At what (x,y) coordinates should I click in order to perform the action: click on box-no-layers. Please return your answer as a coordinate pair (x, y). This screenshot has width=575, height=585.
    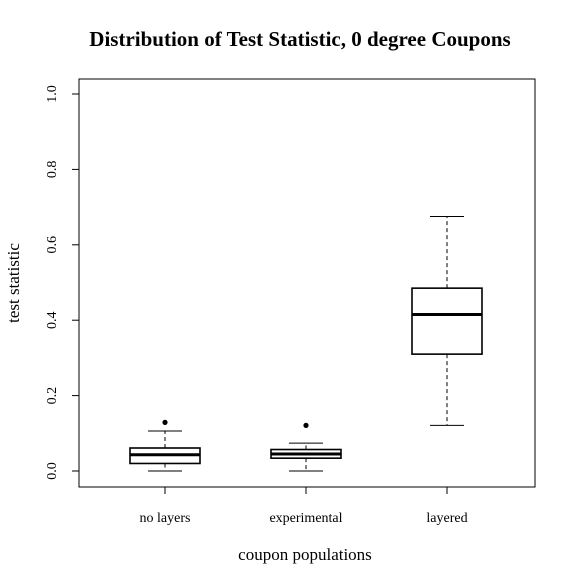
    Looking at the image, I should click on (165, 445).